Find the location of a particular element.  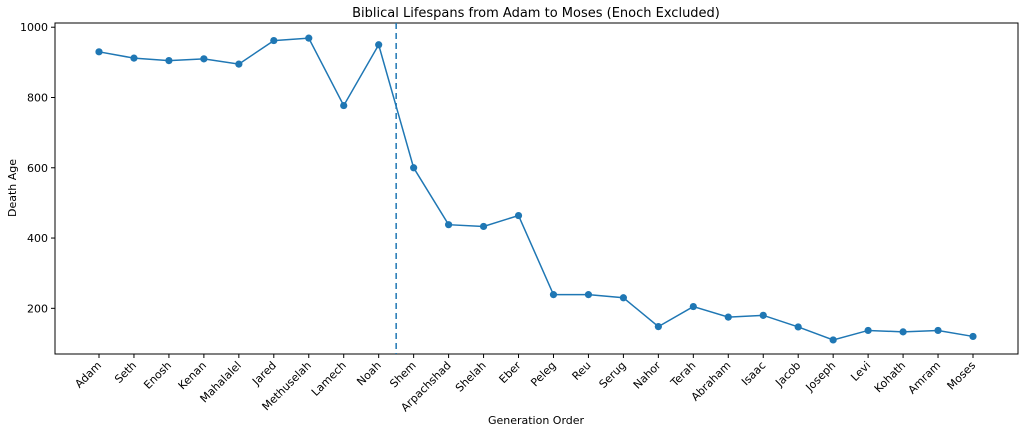

x-tick-label: Reu is located at coordinates (582, 371).